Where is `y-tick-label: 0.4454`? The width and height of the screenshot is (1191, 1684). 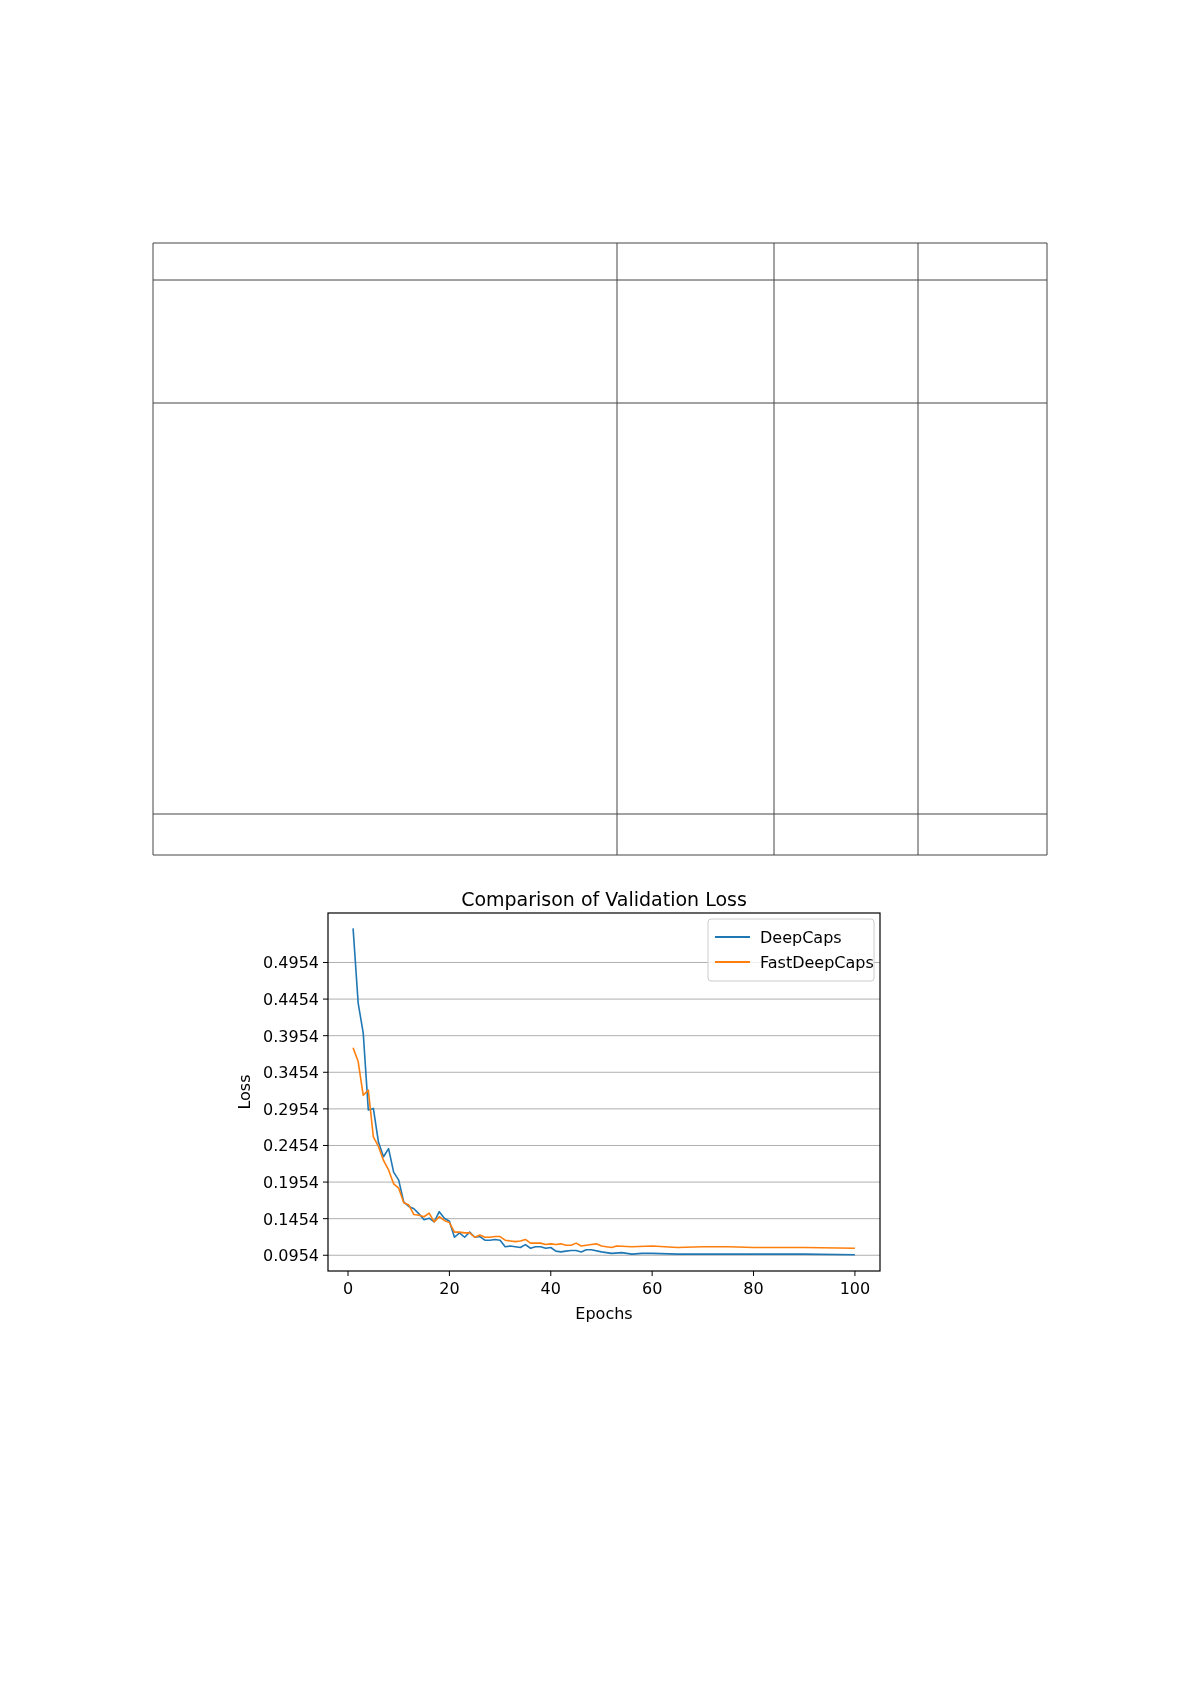
y-tick-label: 0.4454 is located at coordinates (291, 1000).